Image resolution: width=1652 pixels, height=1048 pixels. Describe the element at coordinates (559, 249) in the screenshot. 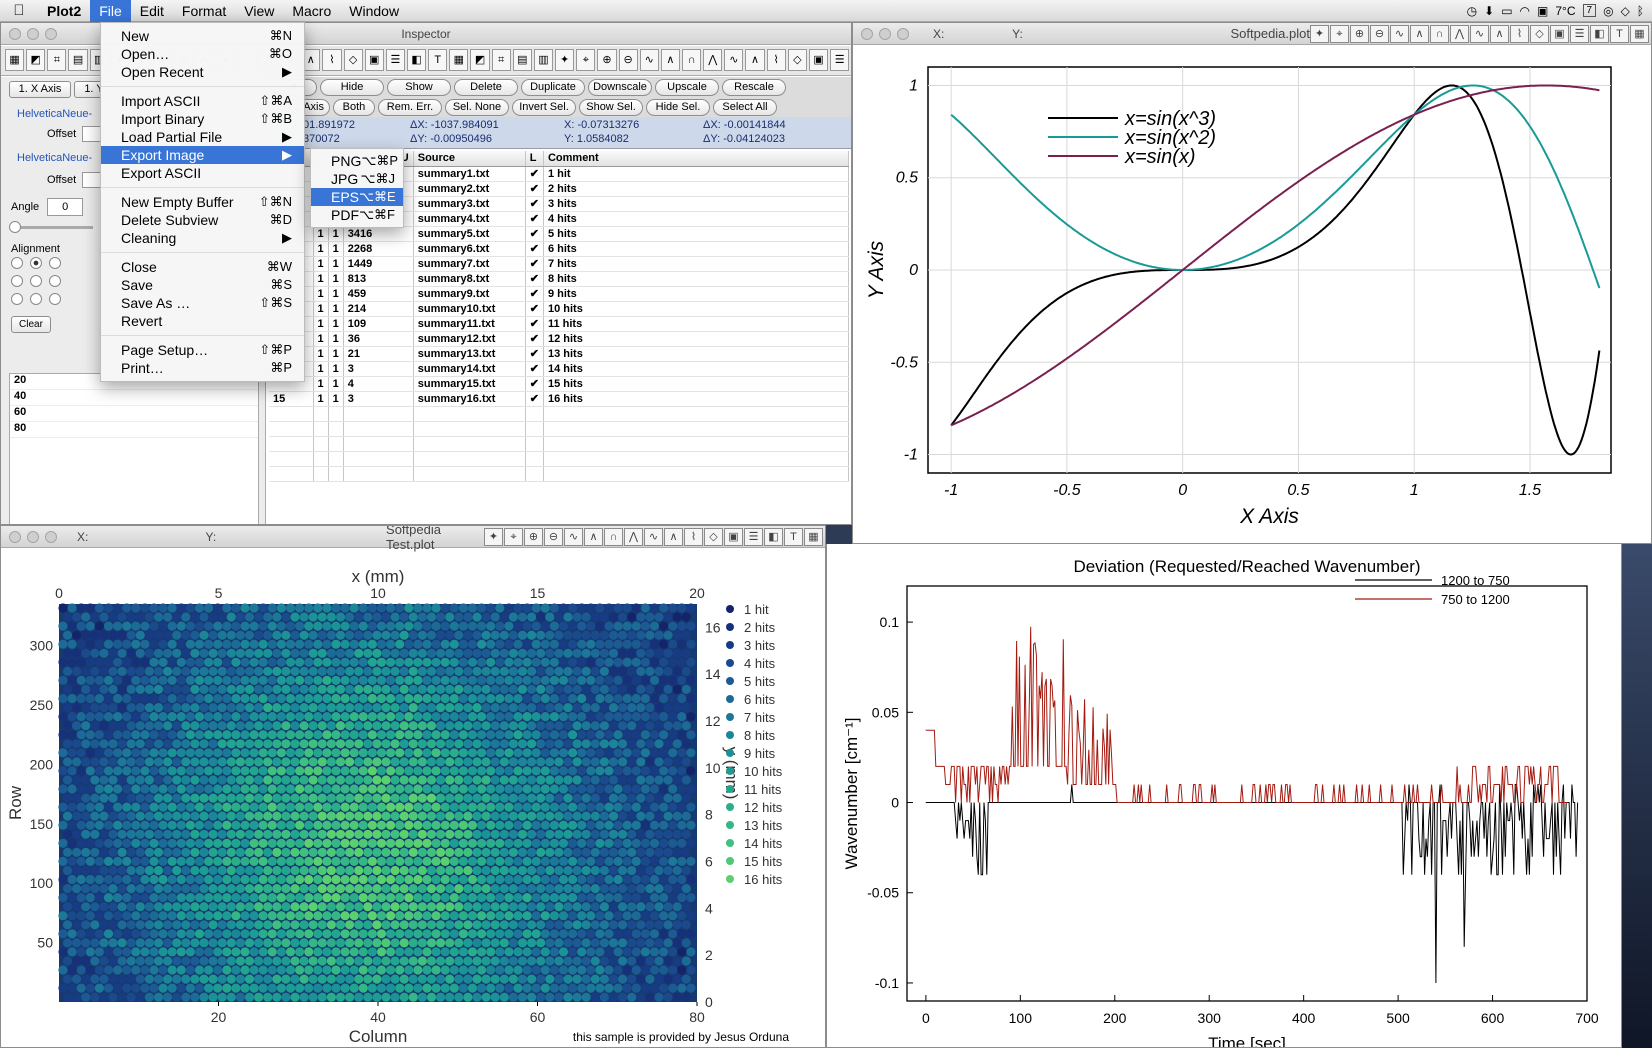

I see `table-row: 1 1 2268 summary6.txt ✔ 6 hits` at that location.